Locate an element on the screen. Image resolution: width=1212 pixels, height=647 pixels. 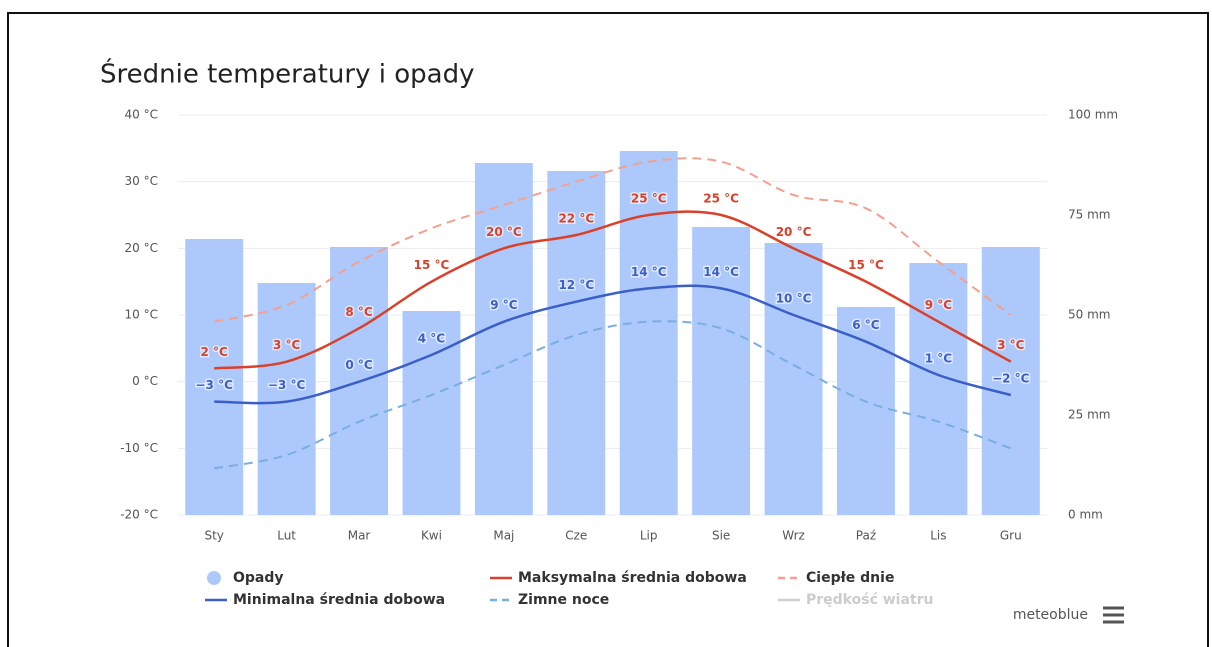
x-tick-label: Gru is located at coordinates (1011, 536).